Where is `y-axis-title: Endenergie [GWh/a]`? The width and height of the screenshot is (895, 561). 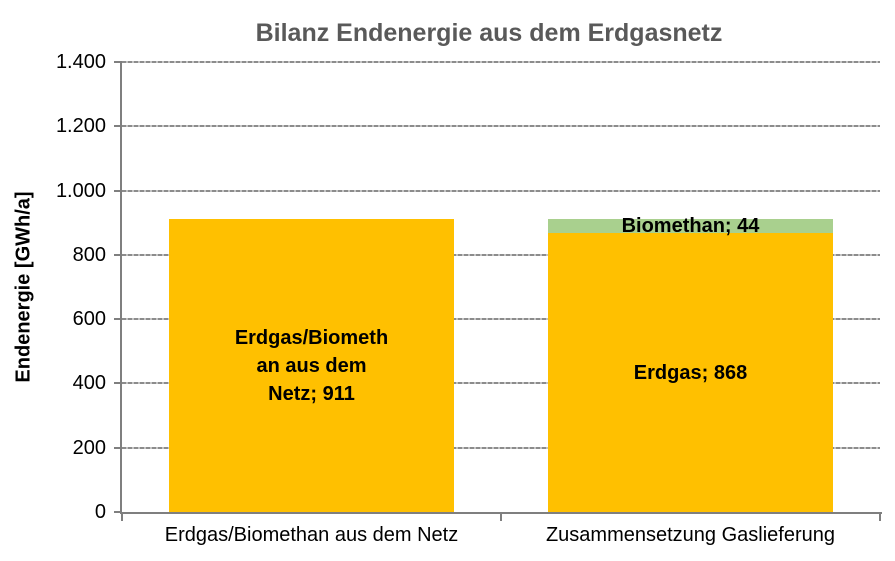 y-axis-title: Endenergie [GWh/a] is located at coordinates (23, 287).